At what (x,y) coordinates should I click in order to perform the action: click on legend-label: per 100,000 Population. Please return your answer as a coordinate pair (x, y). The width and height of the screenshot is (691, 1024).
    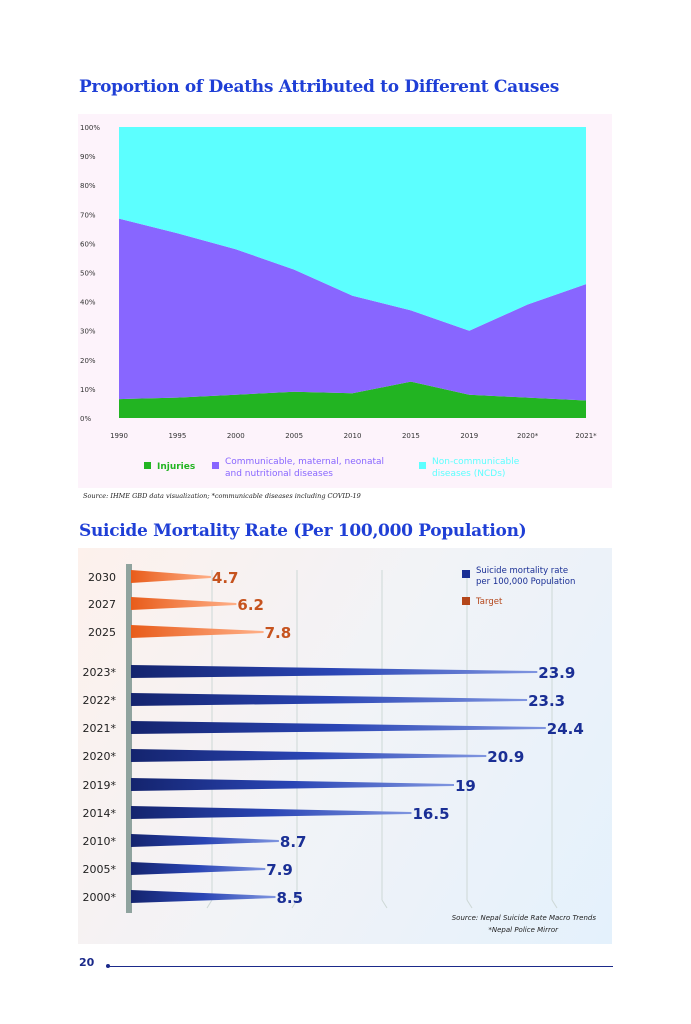
    Looking at the image, I should click on (525, 582).